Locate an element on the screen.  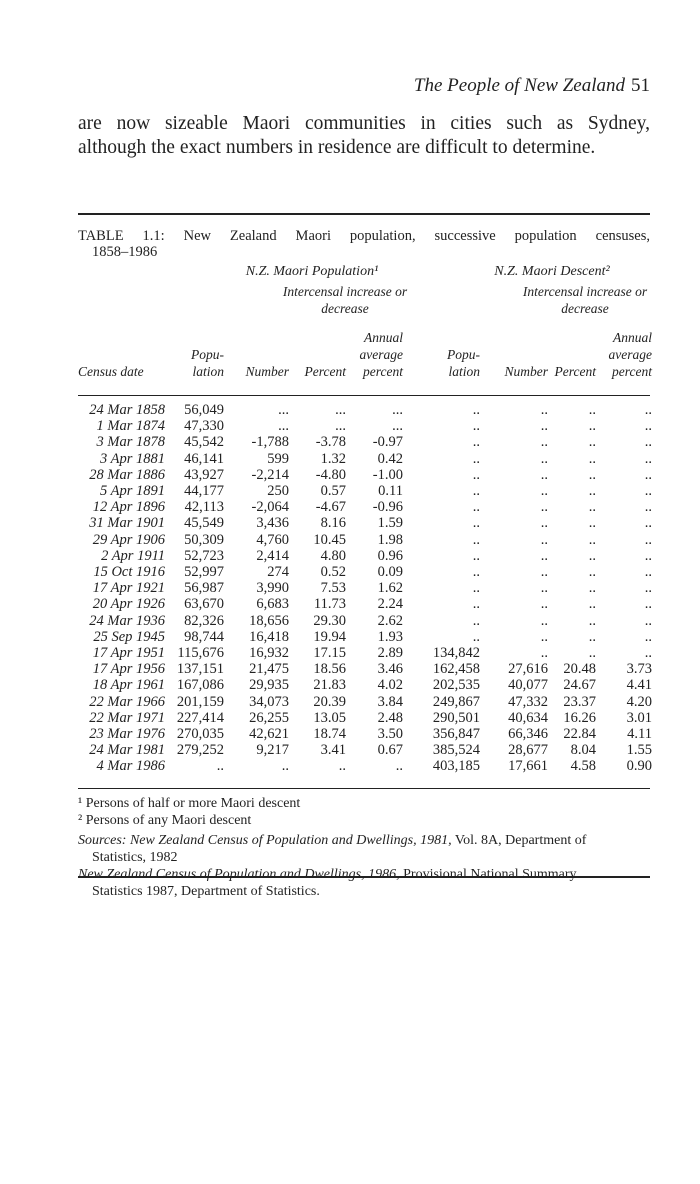
cell: 2.48 is located at coordinates (390, 717).